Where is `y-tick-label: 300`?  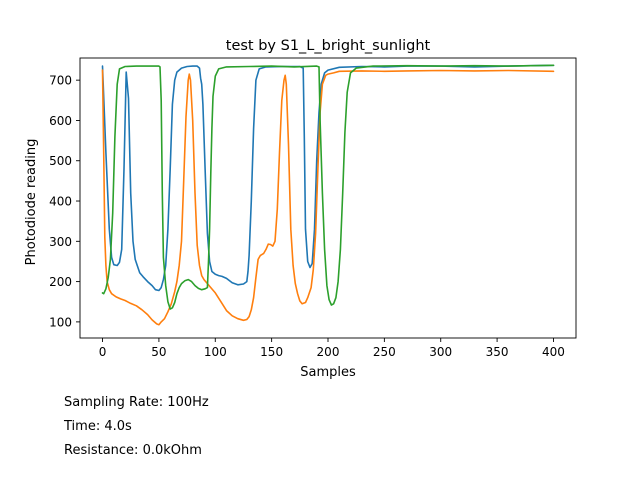
y-tick-label: 300 is located at coordinates (60, 242).